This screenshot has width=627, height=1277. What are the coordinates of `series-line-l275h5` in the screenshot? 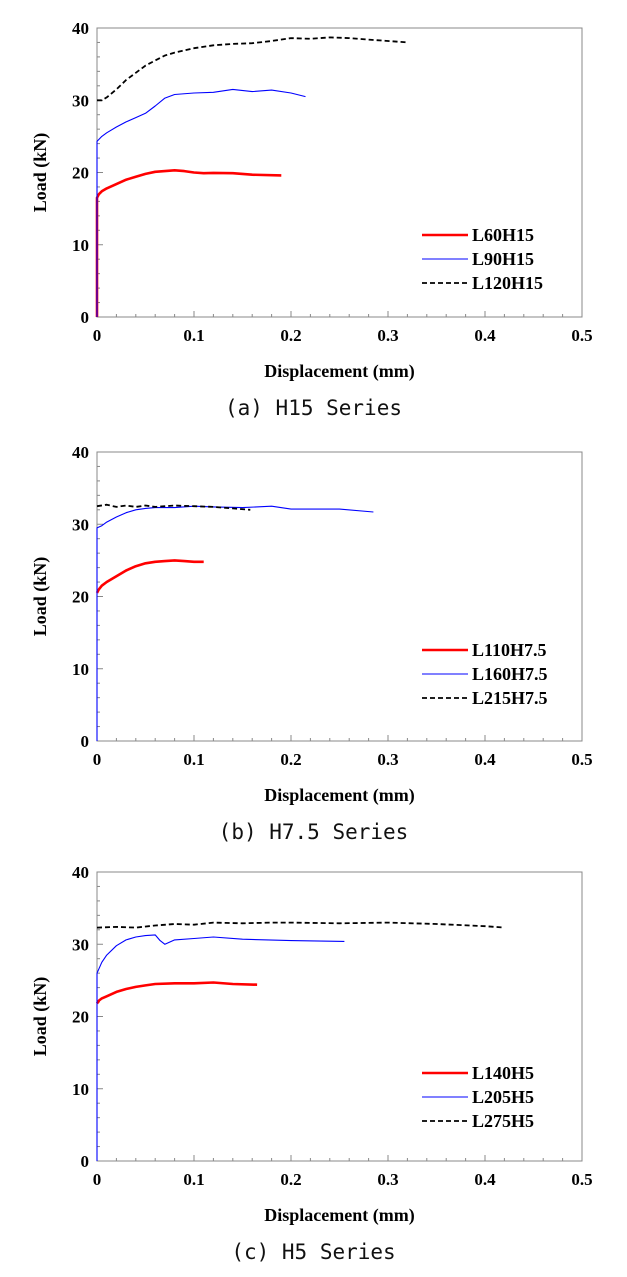 It's located at (300, 925).